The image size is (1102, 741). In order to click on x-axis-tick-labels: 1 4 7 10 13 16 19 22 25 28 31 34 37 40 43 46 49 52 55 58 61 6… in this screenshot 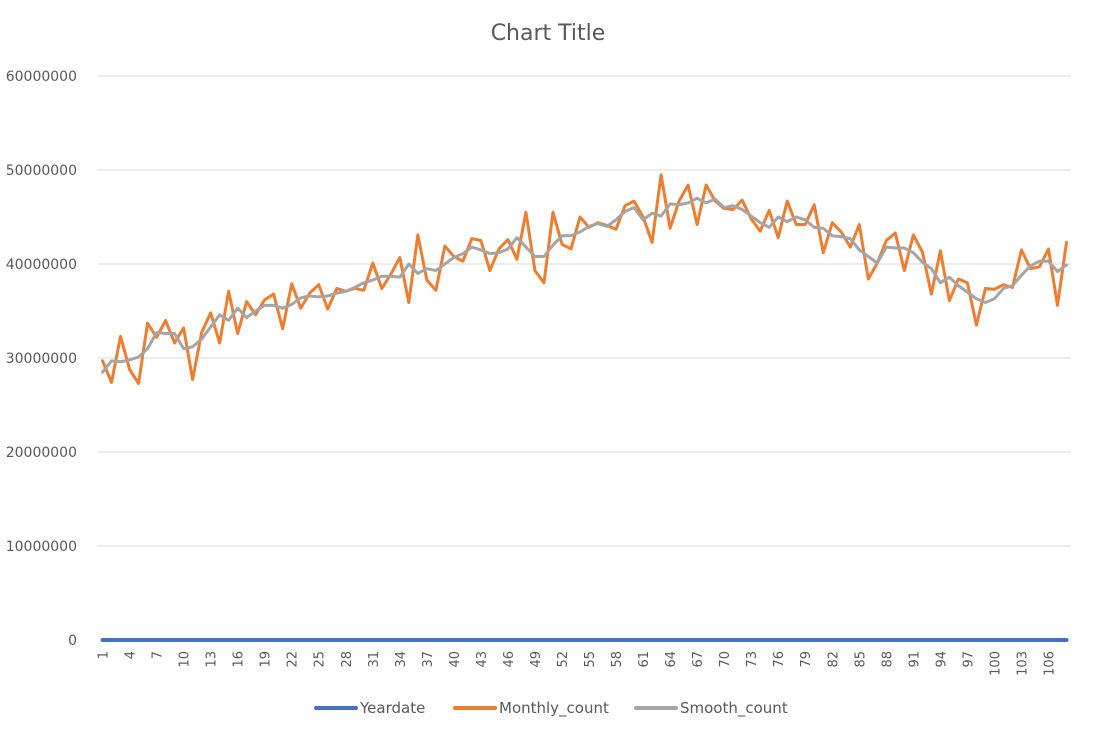, I will do `click(577, 663)`.